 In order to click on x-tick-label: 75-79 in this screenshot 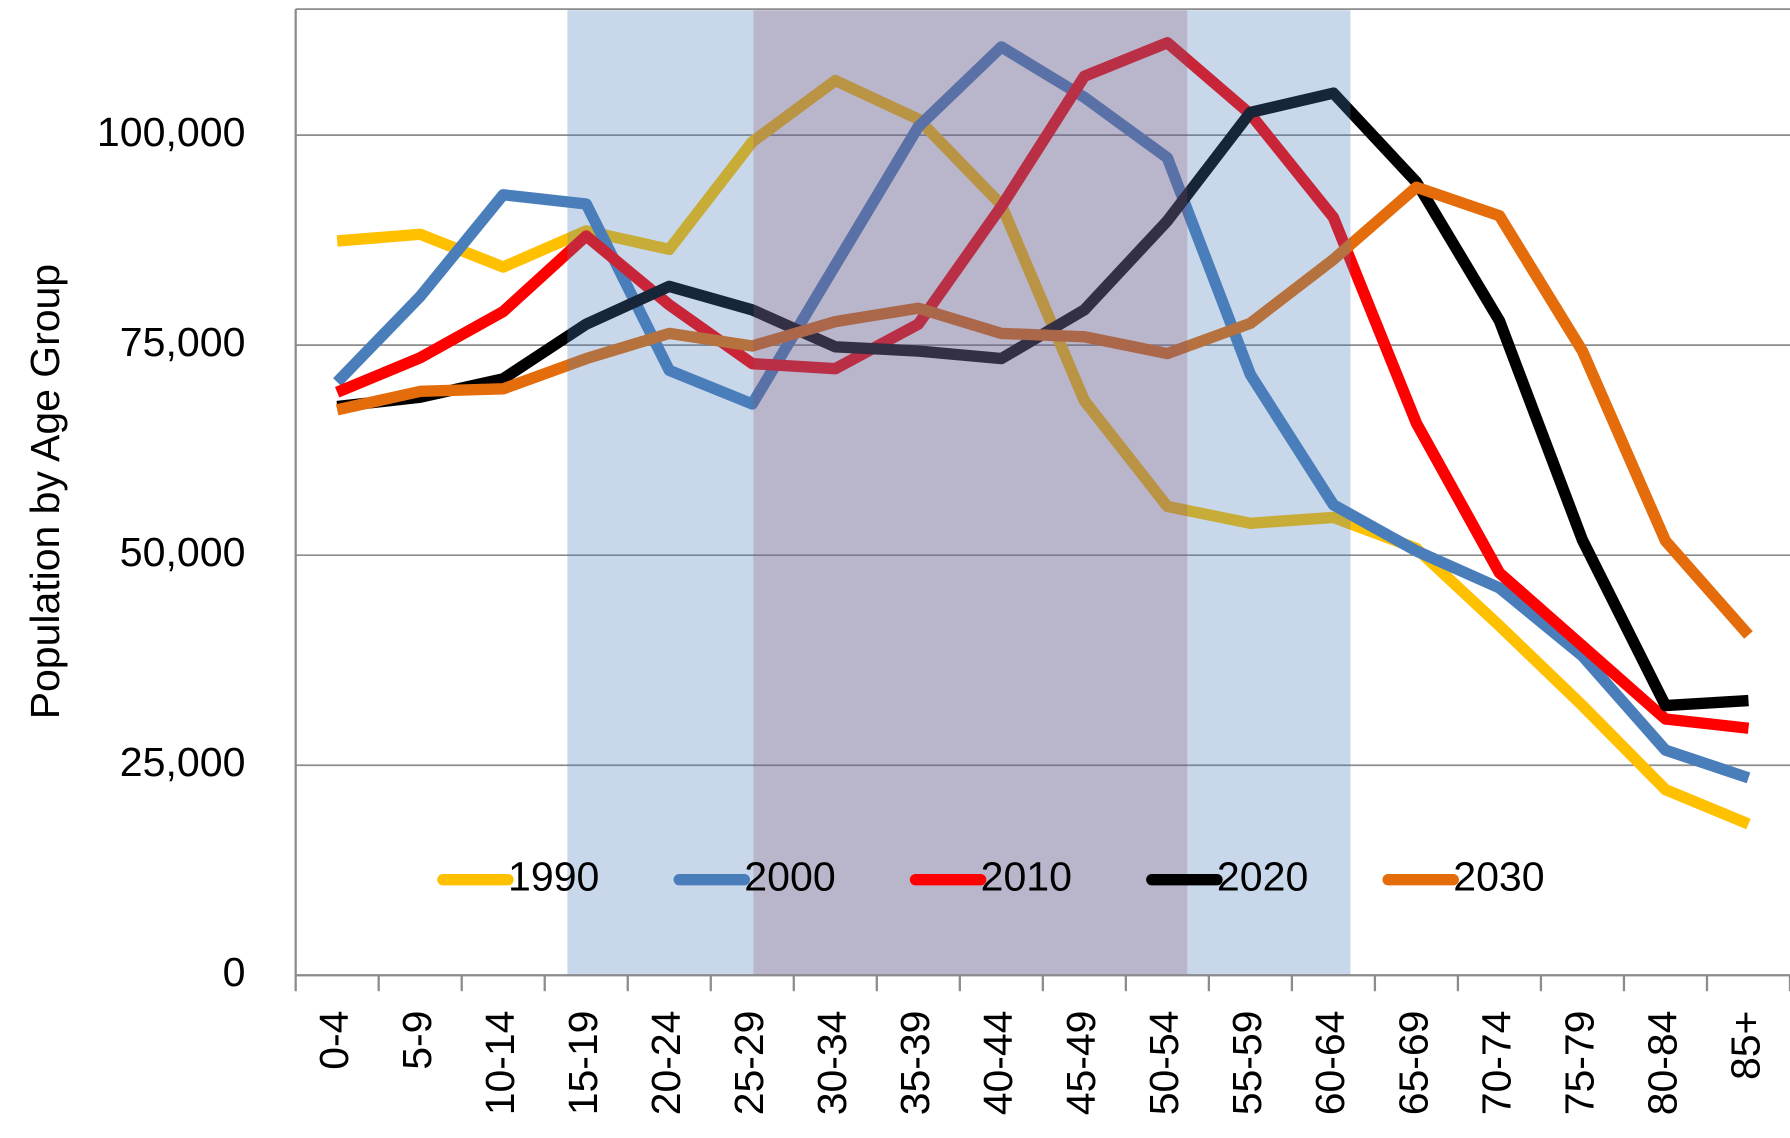, I will do `click(1579, 1063)`.